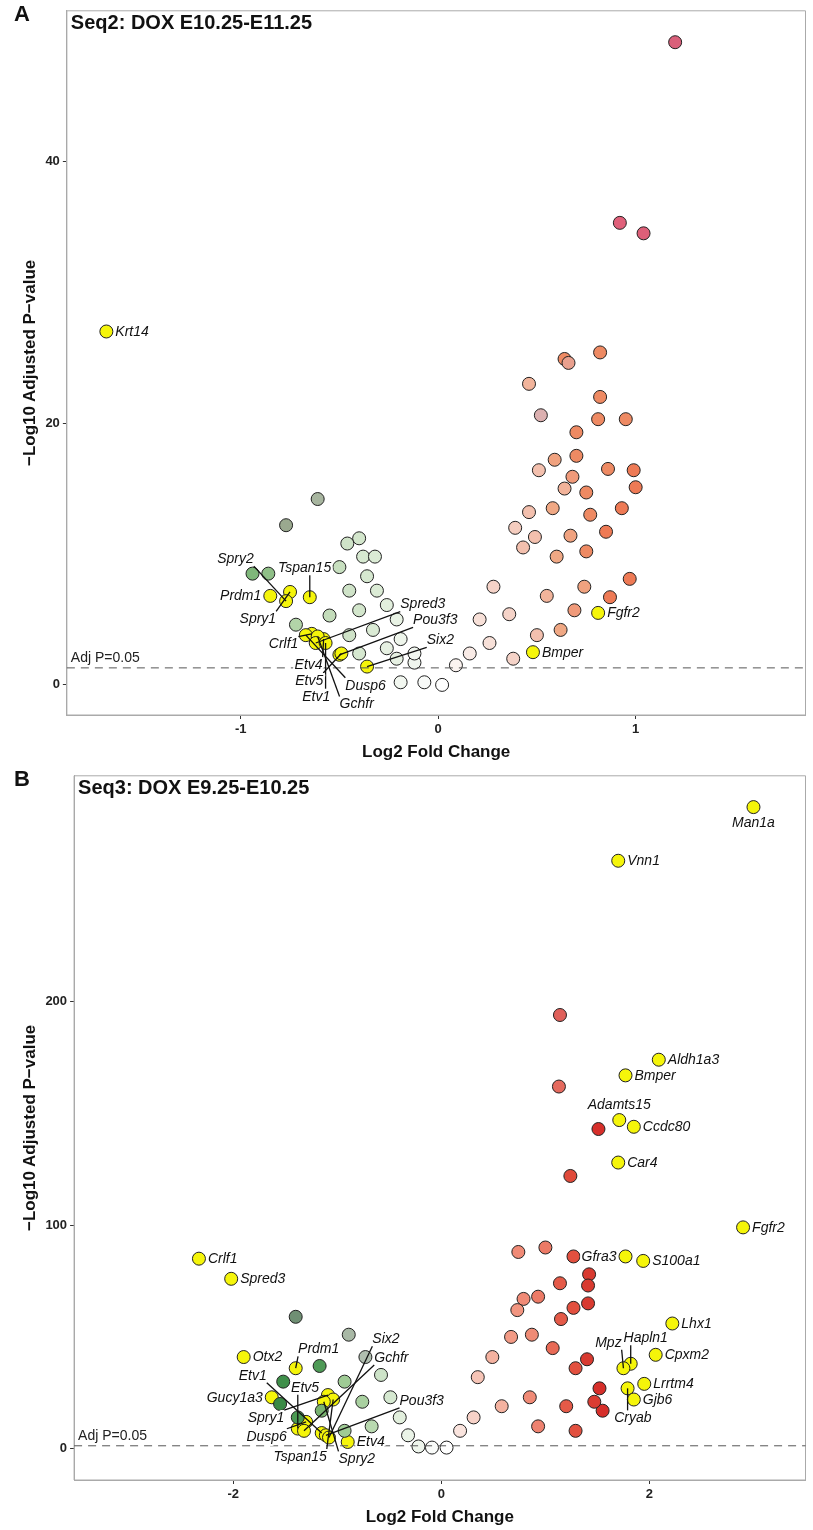  What do you see at coordinates (194, 787) in the screenshot?
I see `chart-title: Seq3: DOX E9.25-E10.25` at bounding box center [194, 787].